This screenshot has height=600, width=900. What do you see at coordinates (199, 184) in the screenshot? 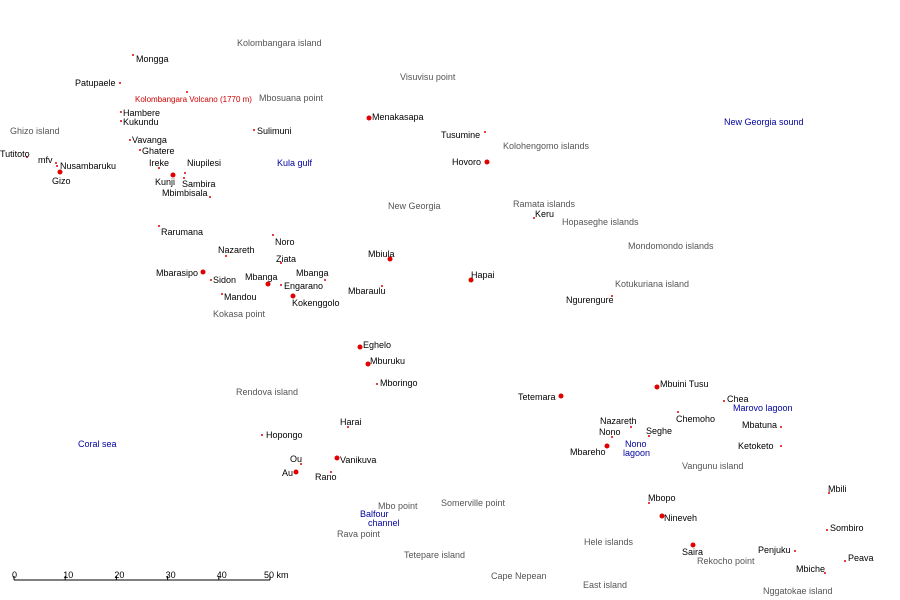
I see `town-label: Sambira` at bounding box center [199, 184].